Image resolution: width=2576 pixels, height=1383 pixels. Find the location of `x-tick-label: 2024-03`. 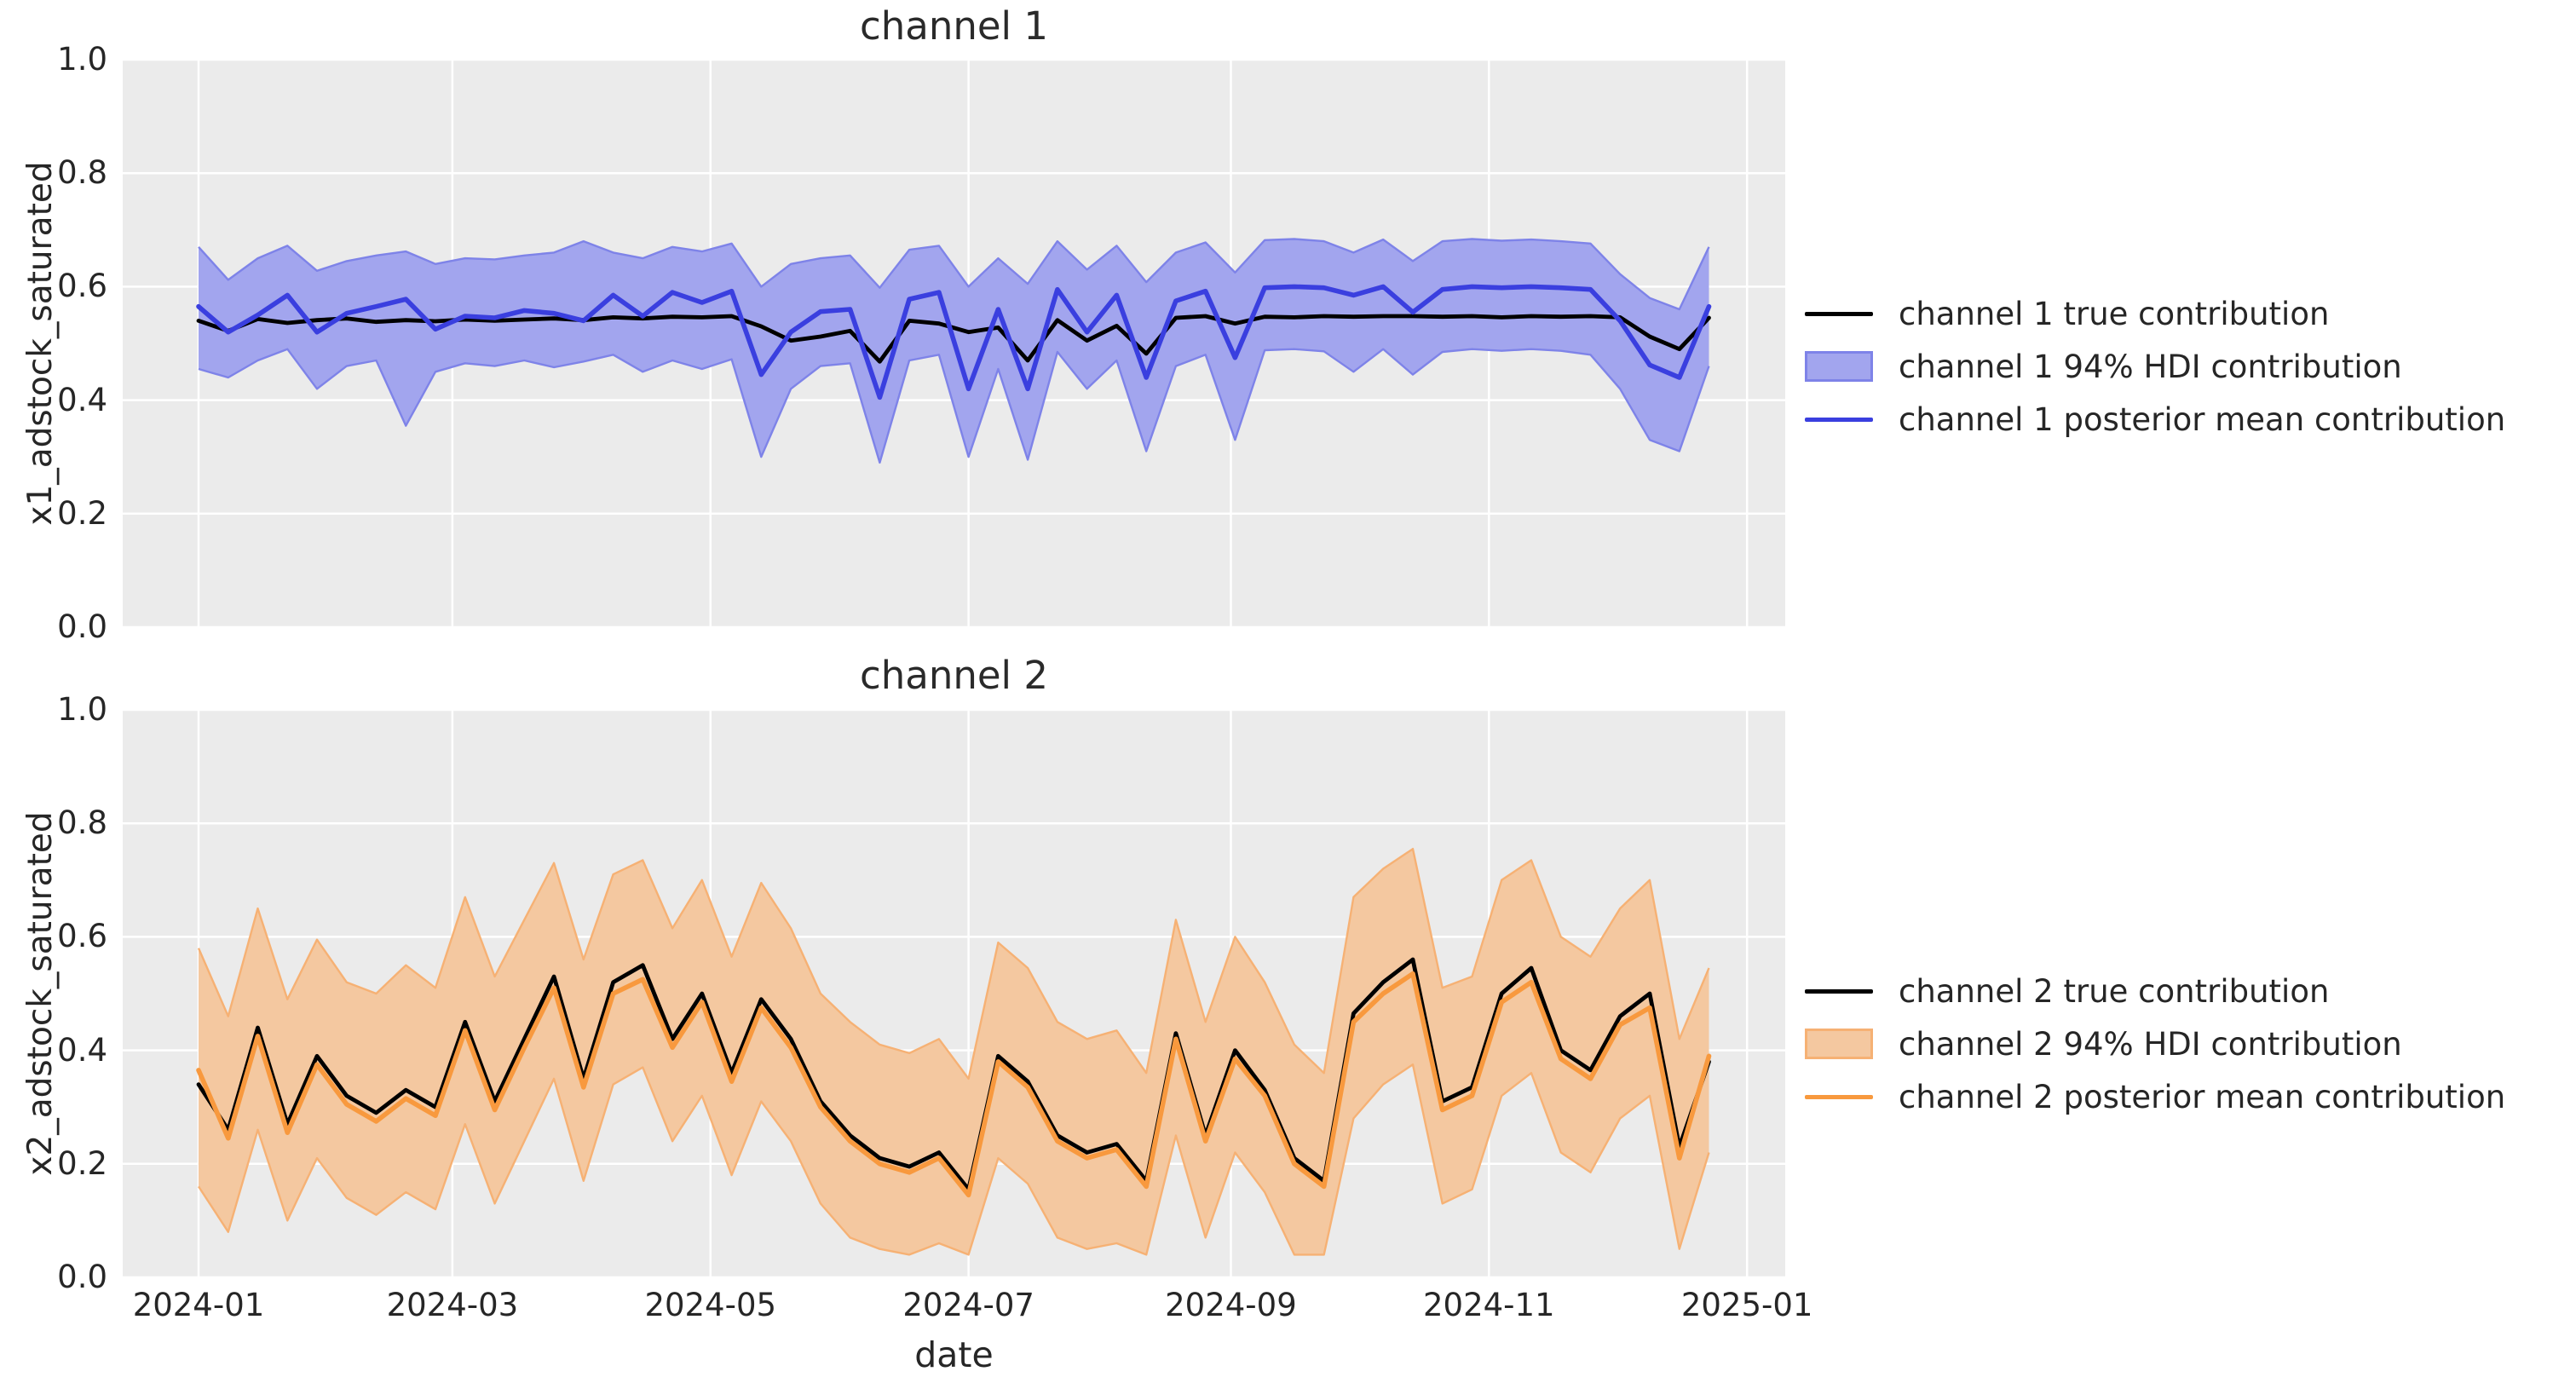

x-tick-label: 2024-03 is located at coordinates (452, 1305).